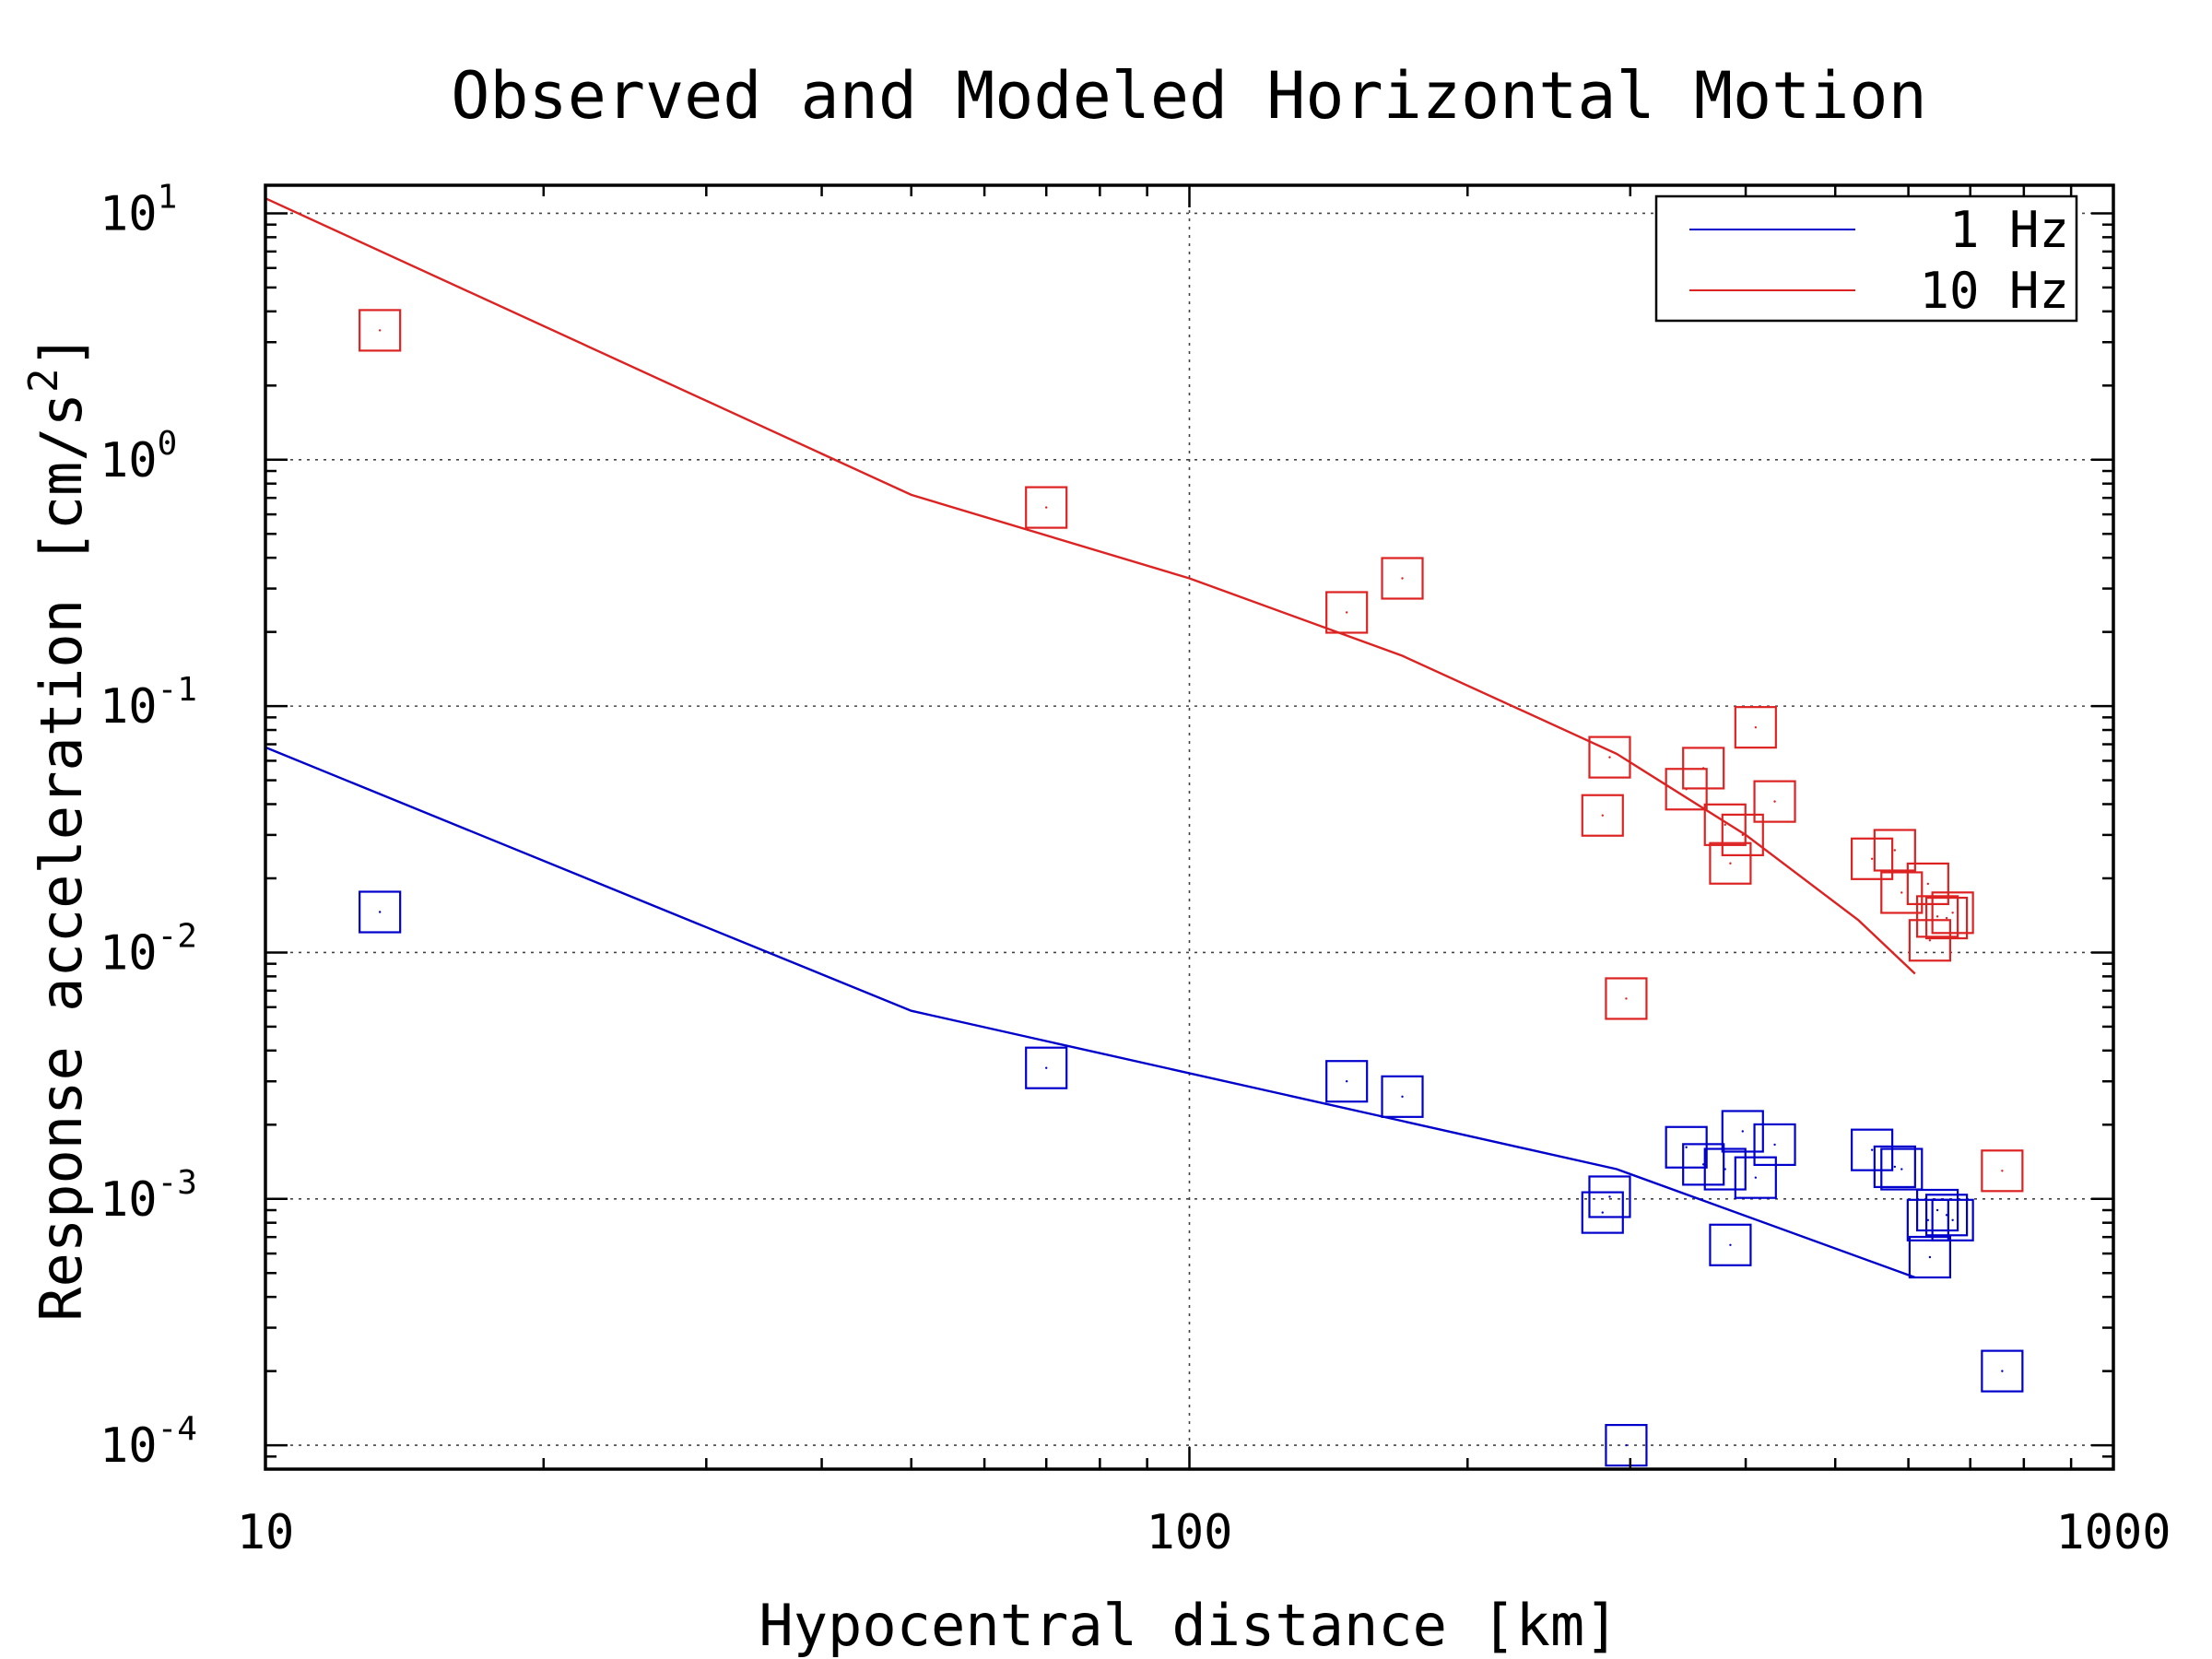 The image size is (2212, 1659). I want to click on y-axis-label-main: Response acceleration [cm/s, so click(61, 857).